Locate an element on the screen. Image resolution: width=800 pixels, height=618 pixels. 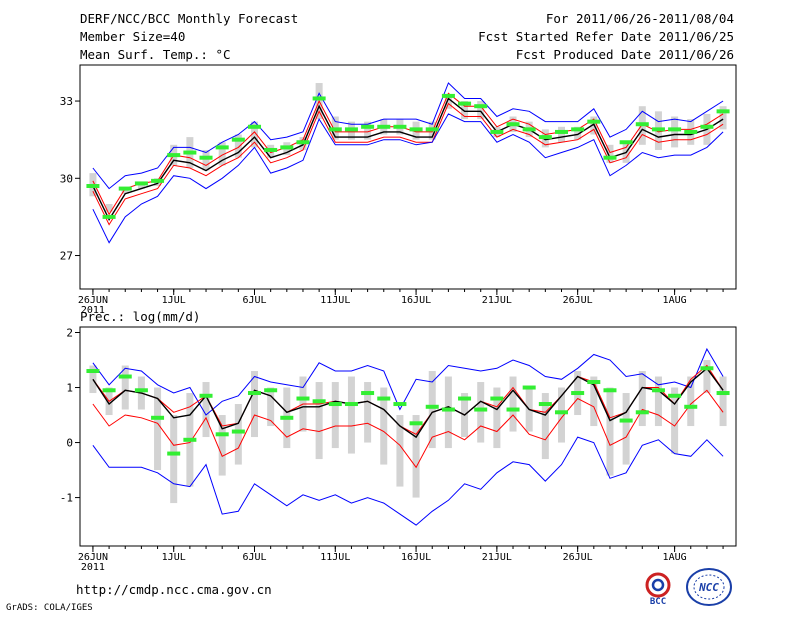
forecast-period: For 2011/06/26-2011/08/04 is located at coordinates (639, 18).